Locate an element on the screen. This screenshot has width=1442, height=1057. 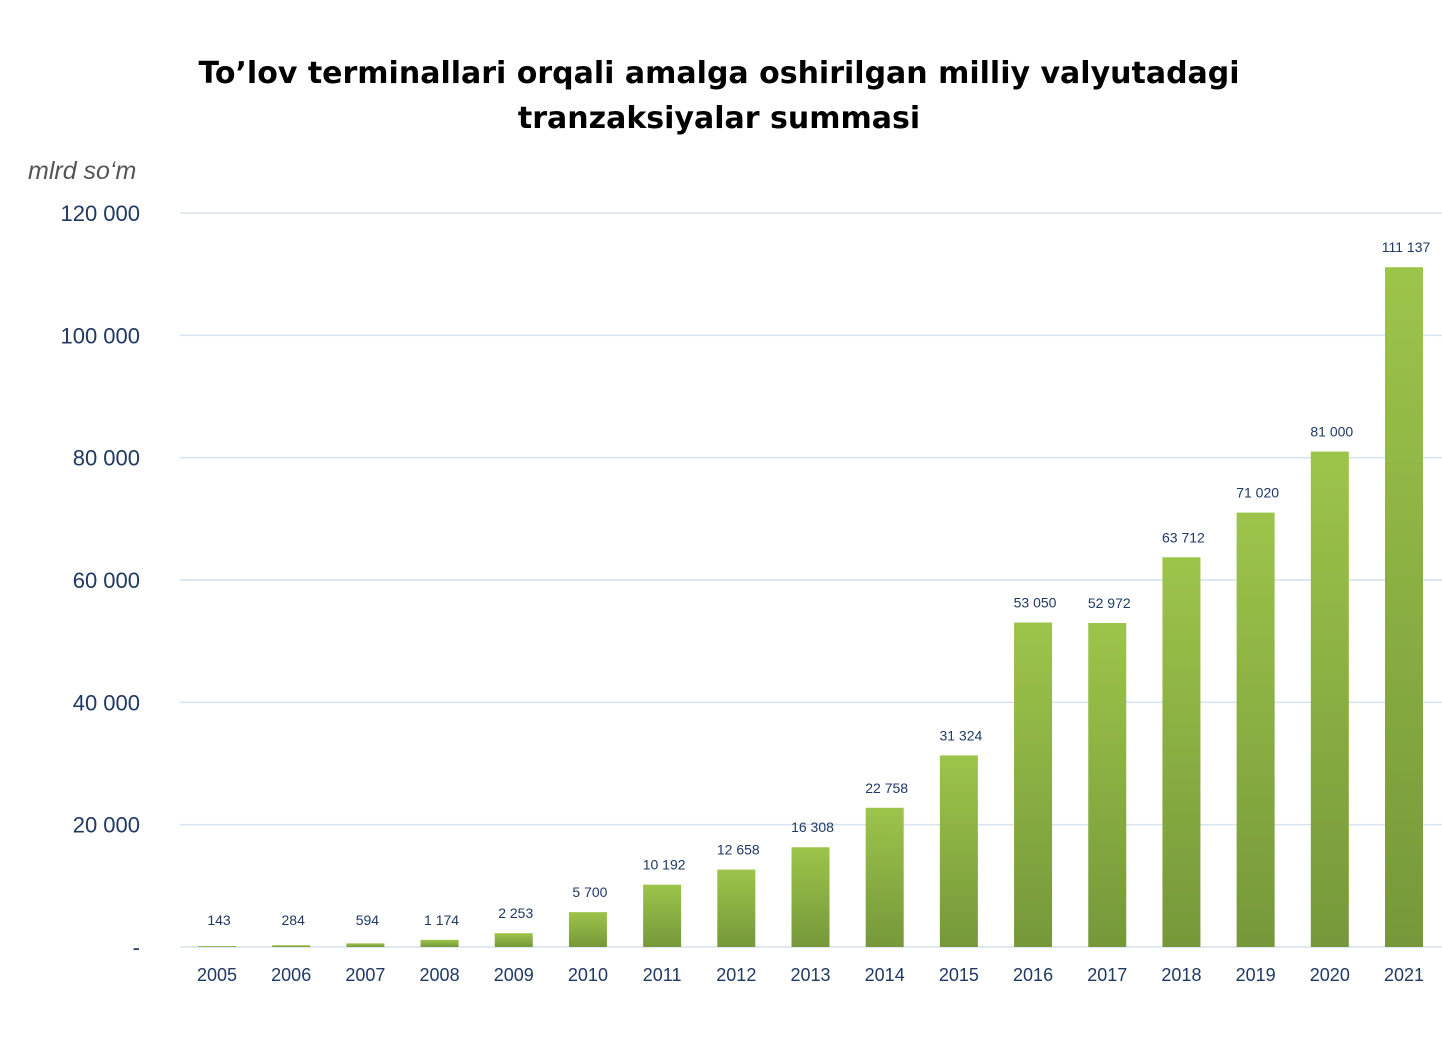
data-label: 63 712 is located at coordinates (1183, 537).